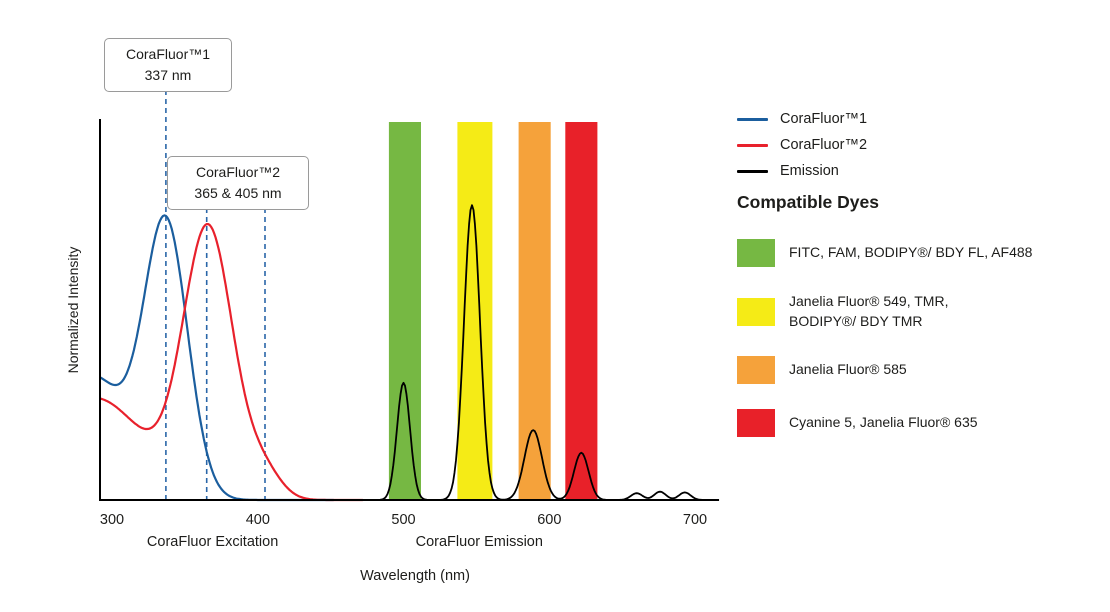  Describe the element at coordinates (695, 520) in the screenshot. I see `x-tick-700: 700` at that location.